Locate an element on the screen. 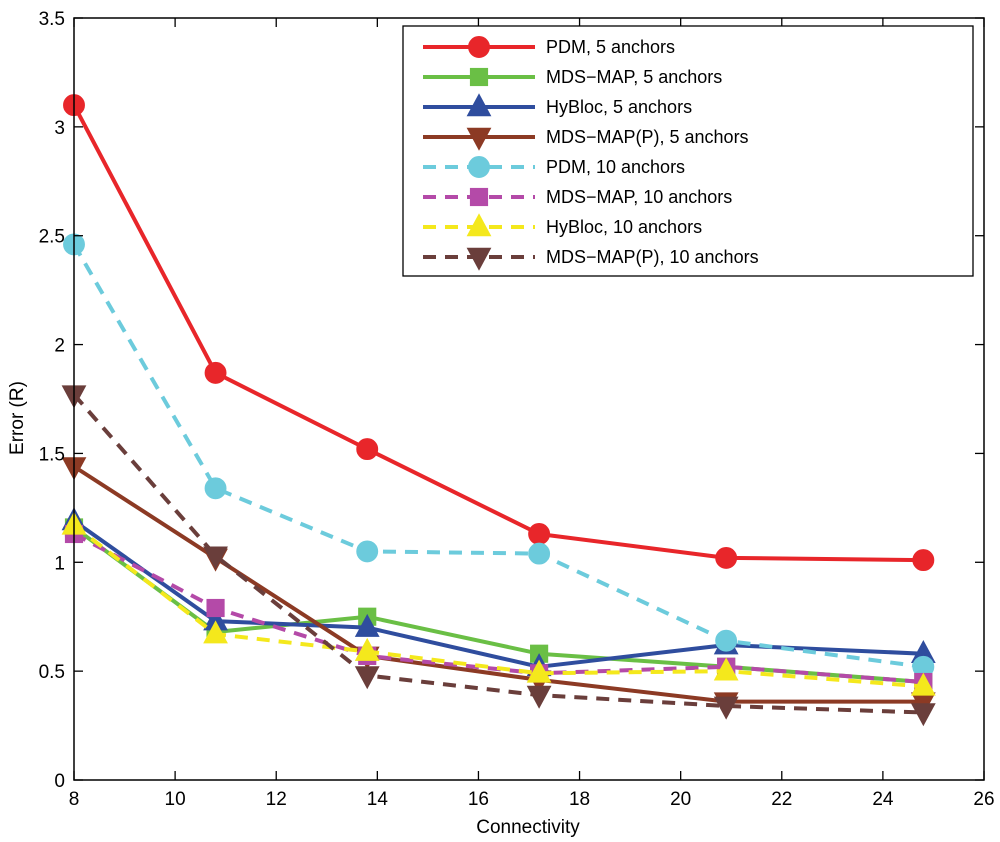 Image resolution: width=1000 pixels, height=842 pixels. legend-label: HyBloc, 10 anchors is located at coordinates (624, 227).